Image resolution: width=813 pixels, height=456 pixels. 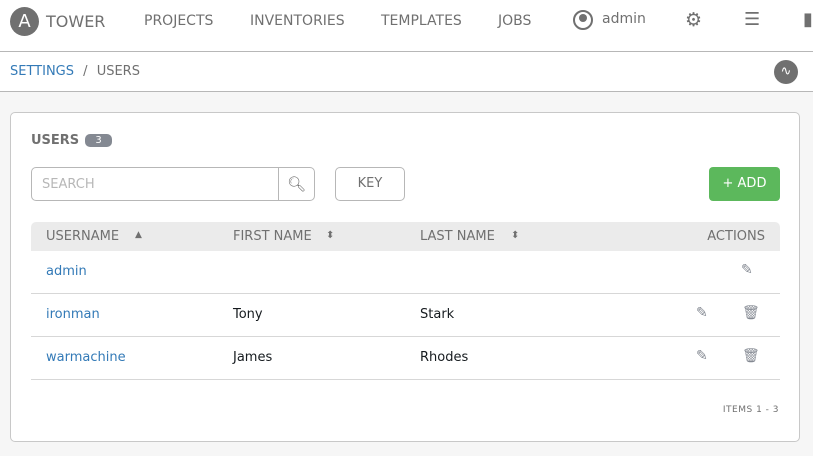 I want to click on col-last-name: LAST NAME, so click(x=457, y=236).